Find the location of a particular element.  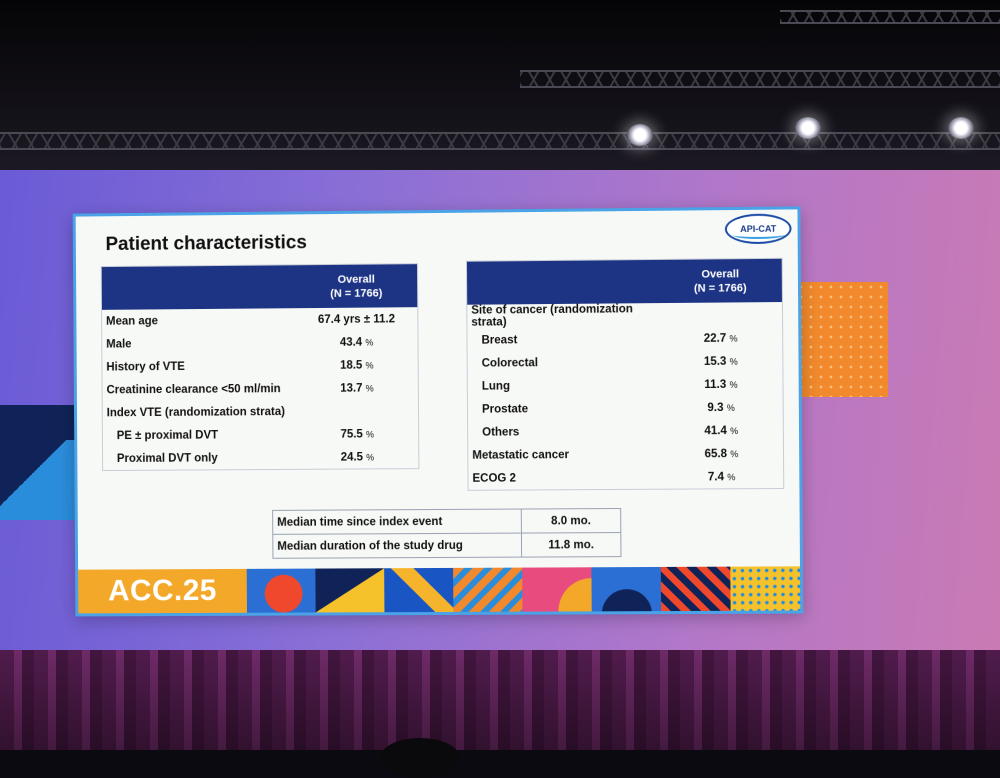

row-value: 67.4 yrs ± 11.2 is located at coordinates (357, 319).